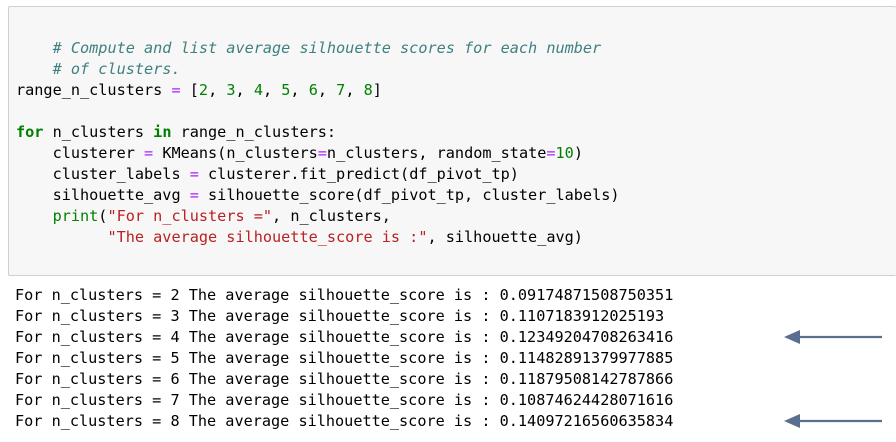 Image resolution: width=896 pixels, height=442 pixels. What do you see at coordinates (377, 90) in the screenshot?
I see `list-close-bracket: ]` at bounding box center [377, 90].